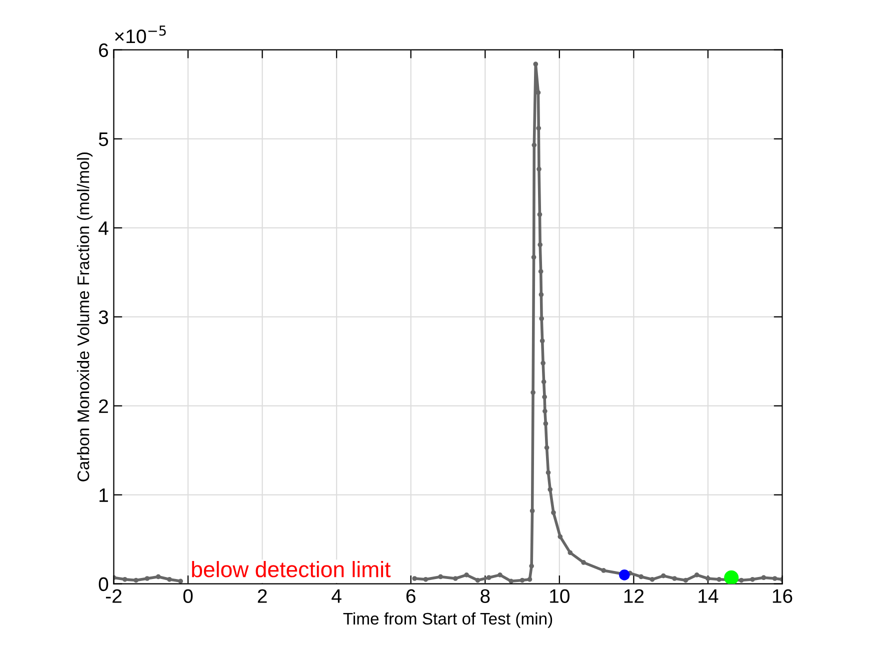 Image resolution: width=875 pixels, height=656 pixels. I want to click on y-tick-label: 0, so click(103, 584).